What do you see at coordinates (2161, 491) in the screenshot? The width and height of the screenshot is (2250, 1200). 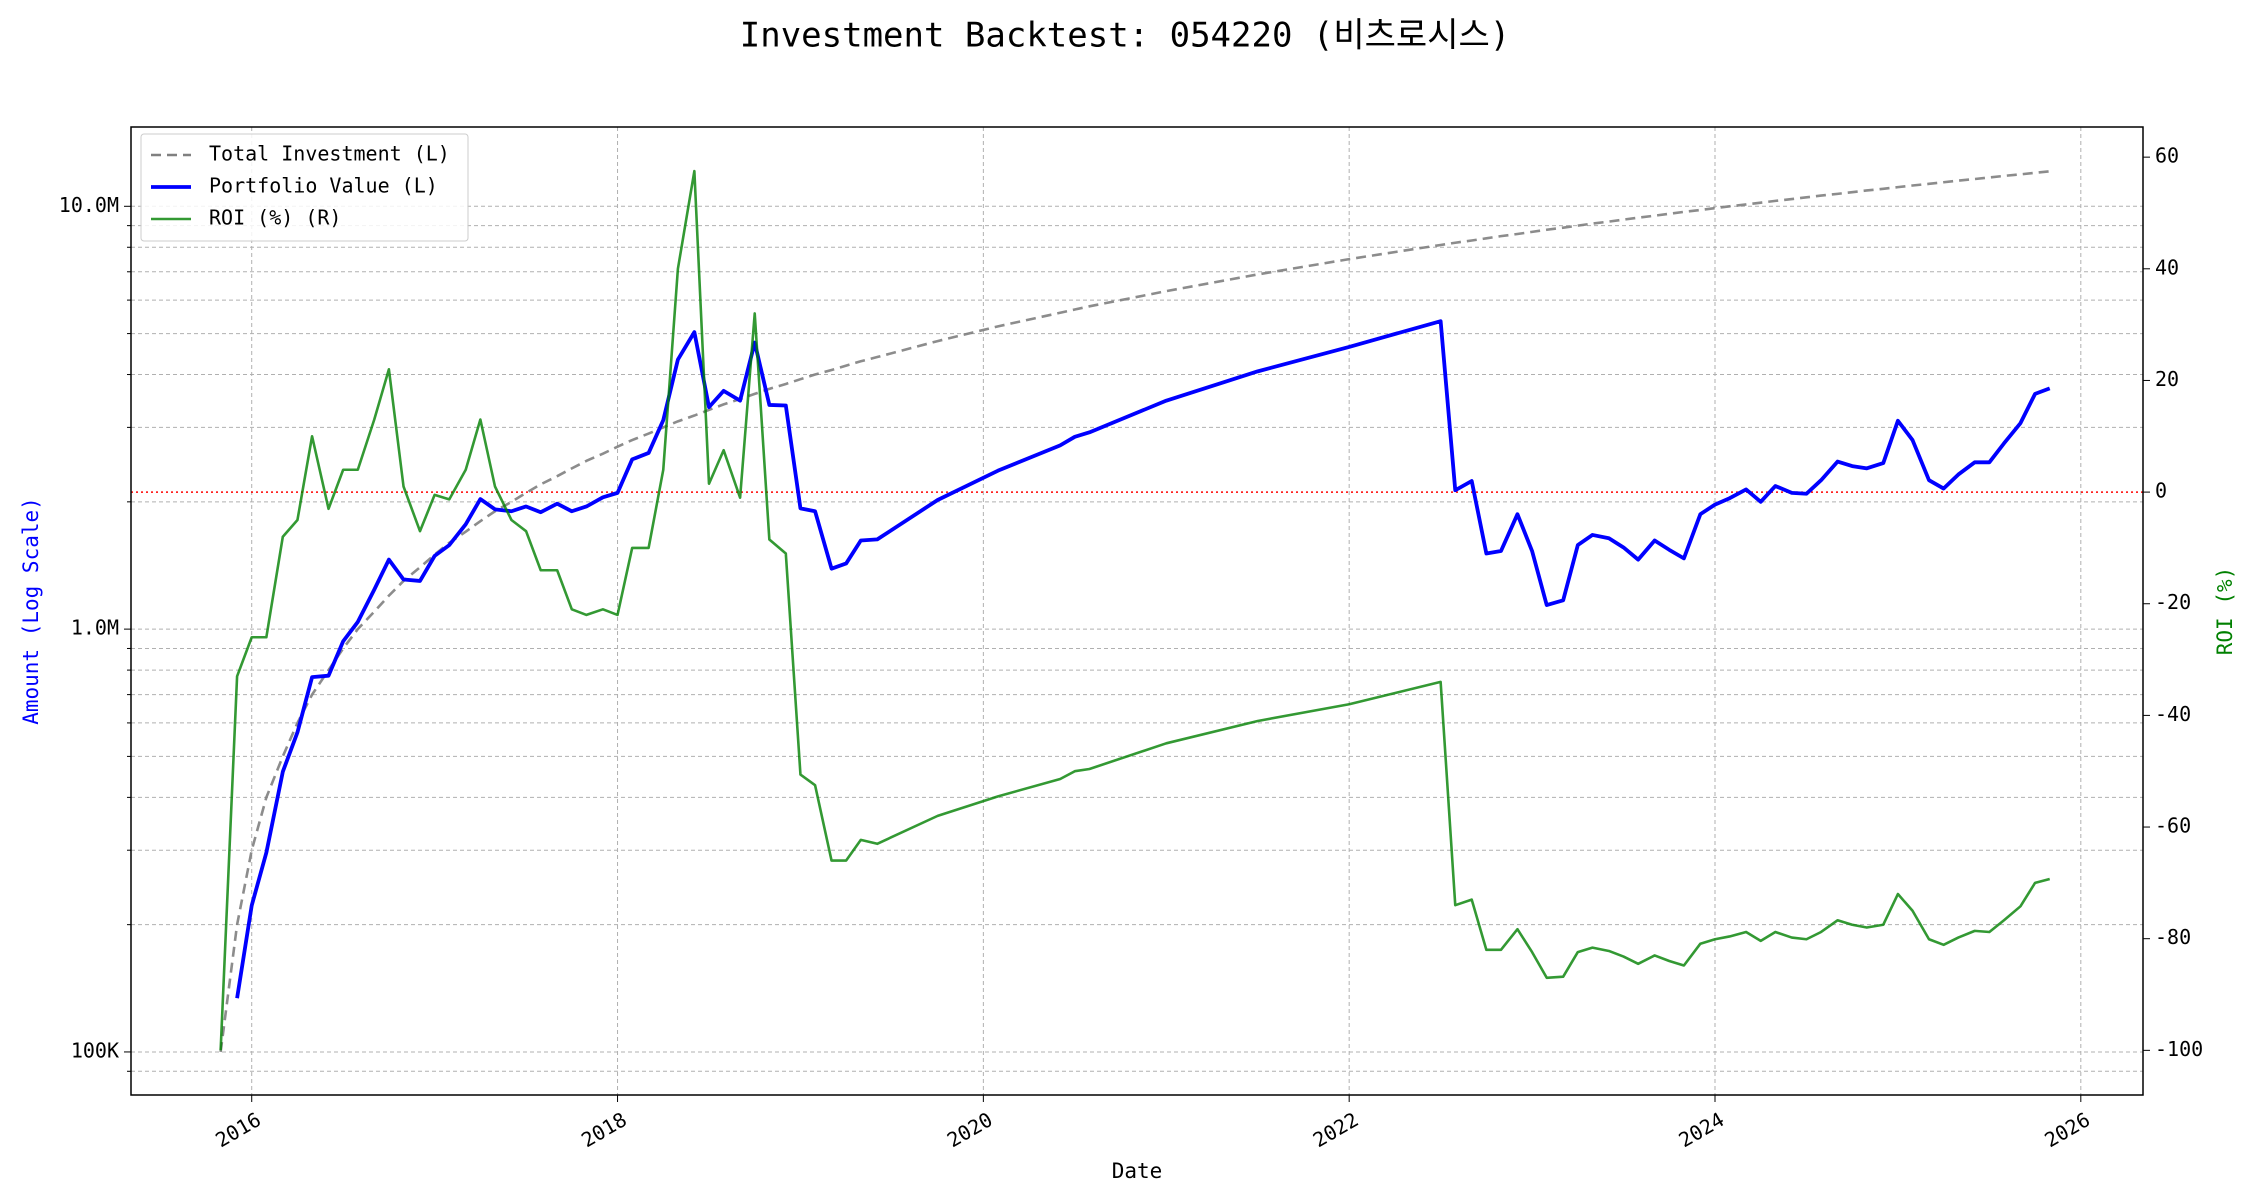 I see `y2-tick-label: 0` at bounding box center [2161, 491].